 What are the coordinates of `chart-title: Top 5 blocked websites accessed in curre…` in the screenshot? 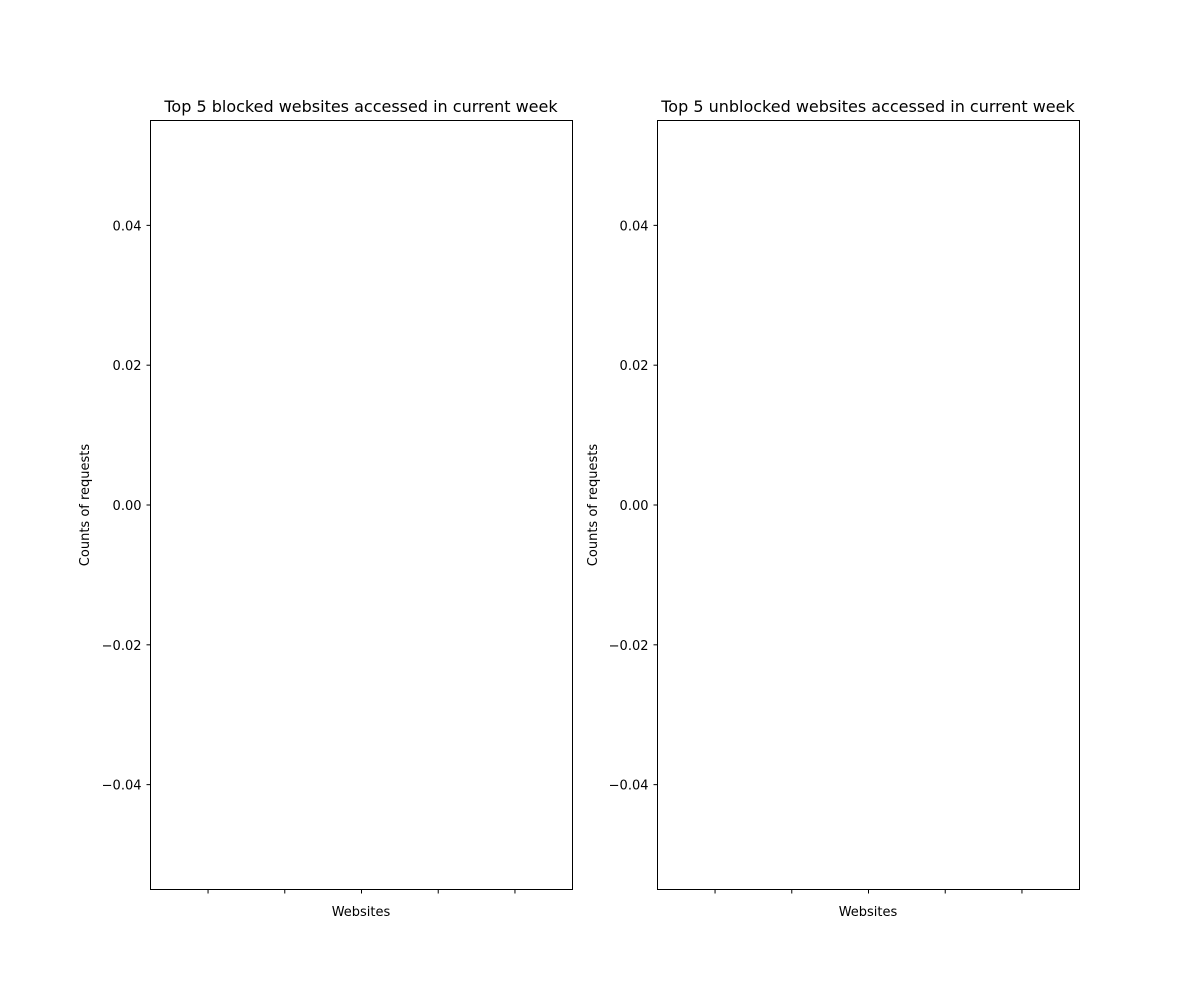 It's located at (360, 106).